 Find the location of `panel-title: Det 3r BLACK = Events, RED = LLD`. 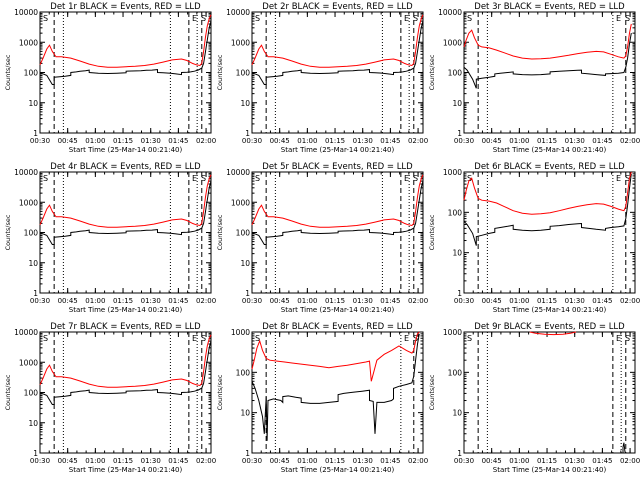

panel-title: Det 3r BLACK = Events, RED = LLD is located at coordinates (549, 7).